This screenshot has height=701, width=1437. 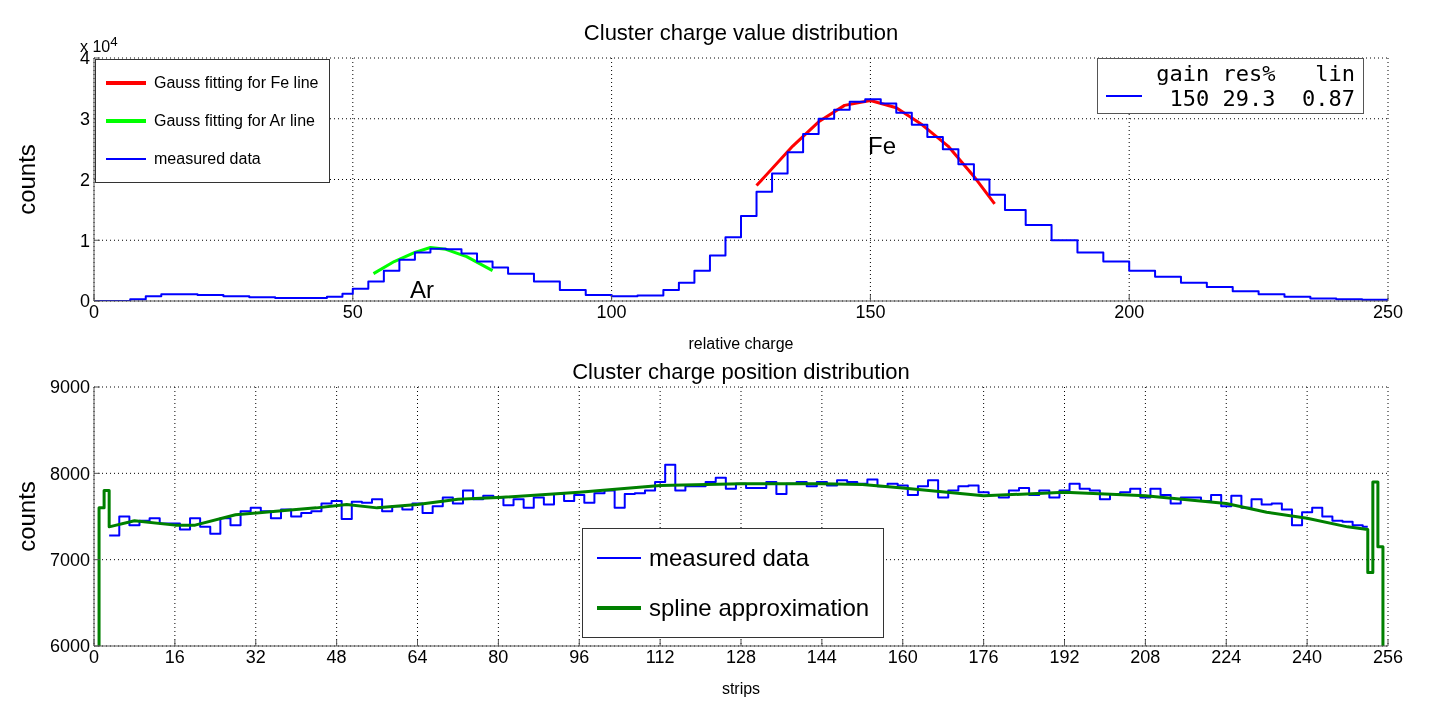 I want to click on x-axis-title: relative charge, so click(x=741, y=343).